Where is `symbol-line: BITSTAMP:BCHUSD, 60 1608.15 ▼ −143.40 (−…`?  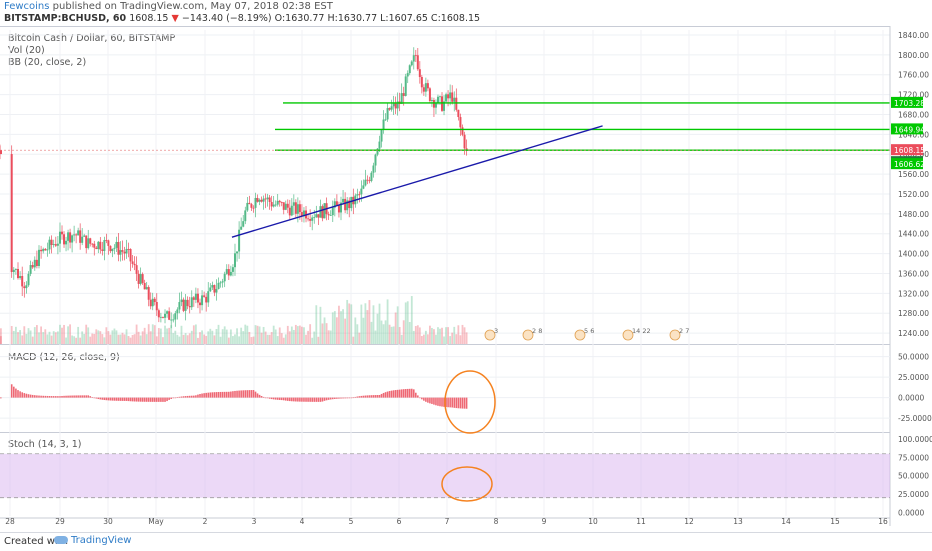
symbol-line: BITSTAMP:BCHUSD, 60 1608.15 ▼ −143.40 (−… is located at coordinates (242, 18).